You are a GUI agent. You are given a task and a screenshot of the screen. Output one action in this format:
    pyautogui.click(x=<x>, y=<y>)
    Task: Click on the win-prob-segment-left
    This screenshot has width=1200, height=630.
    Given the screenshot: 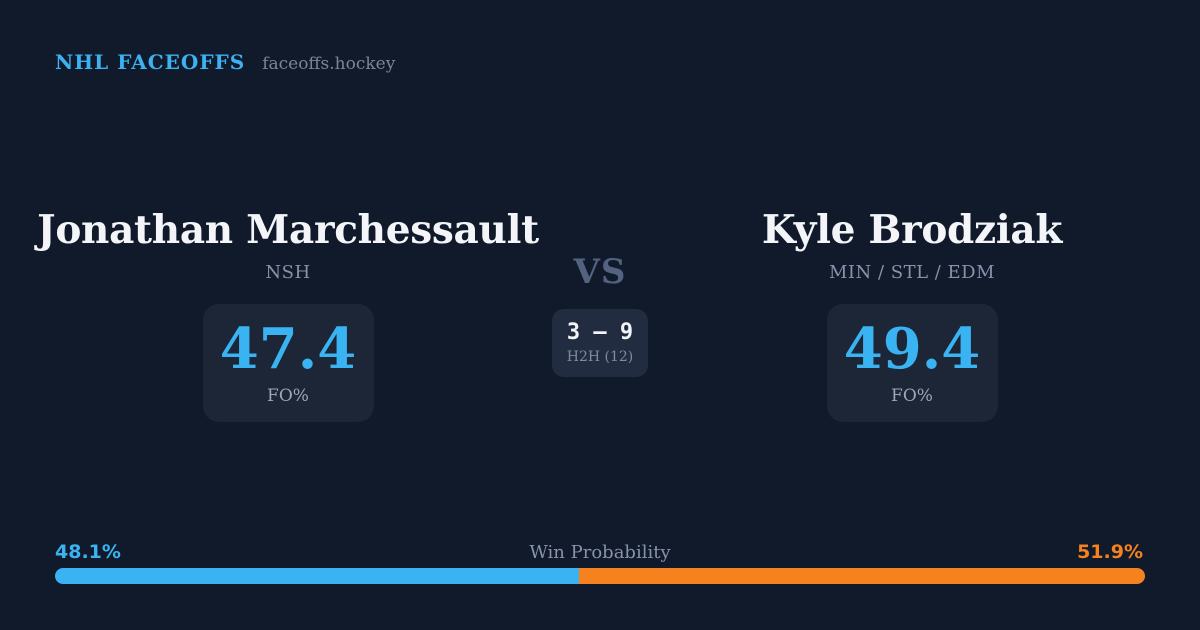 What is the action you would take?
    pyautogui.click(x=317, y=576)
    